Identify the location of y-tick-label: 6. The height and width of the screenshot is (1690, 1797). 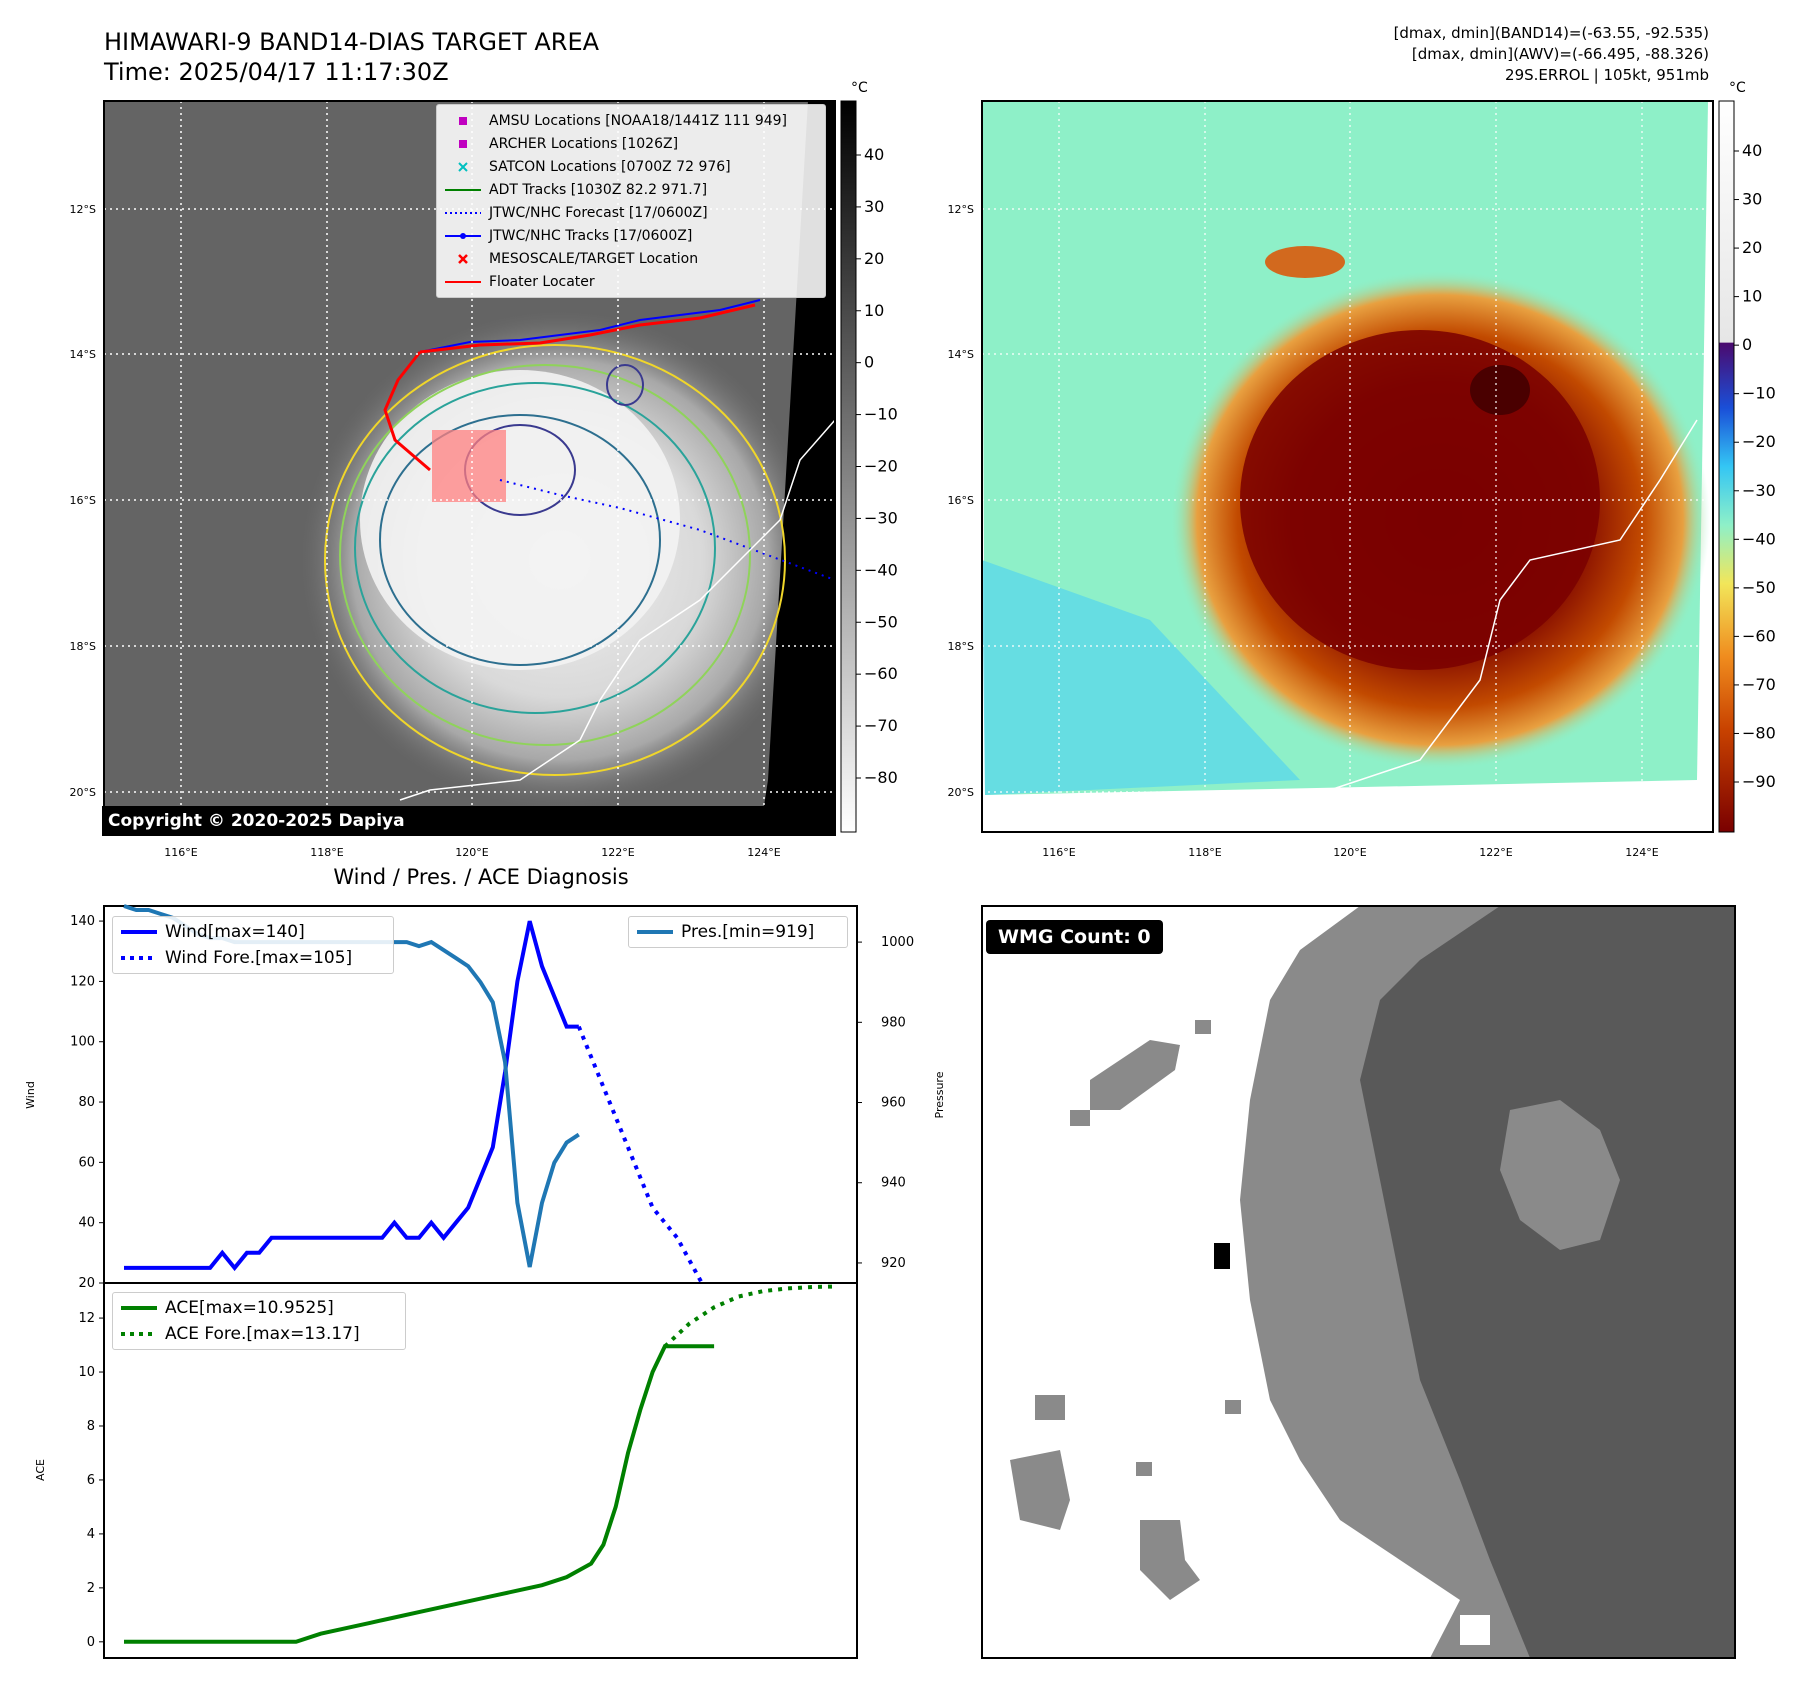
(91, 1480).